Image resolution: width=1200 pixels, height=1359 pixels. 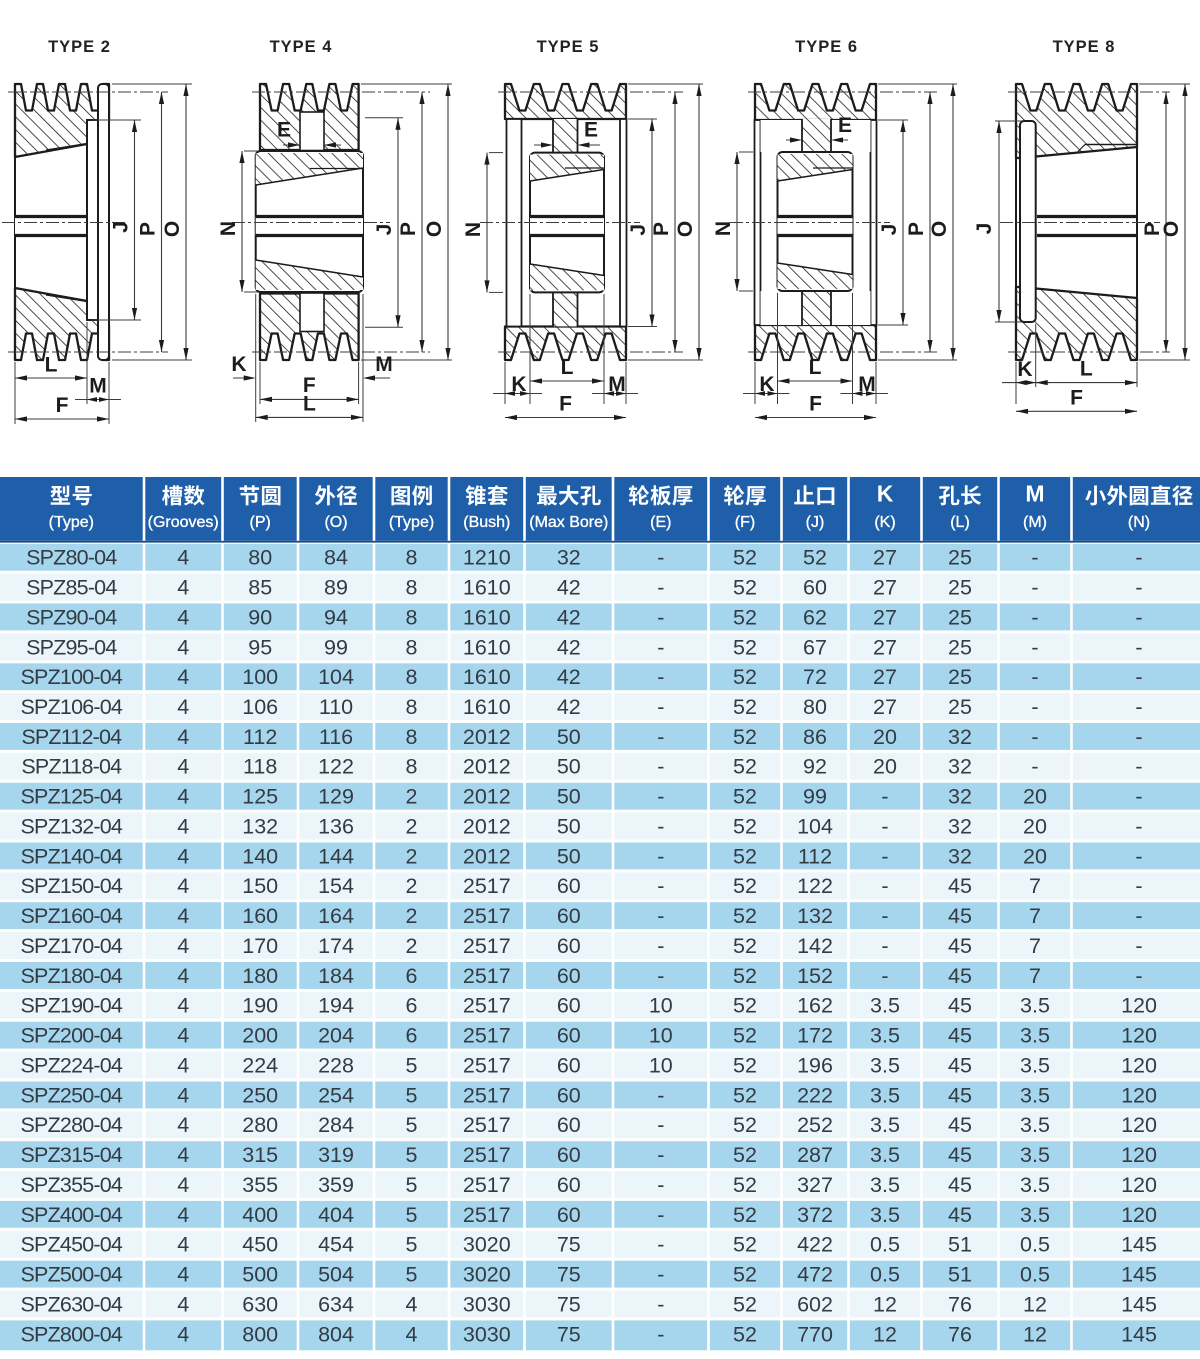 I want to click on svg-text: 2517, so click(x=487, y=1036).